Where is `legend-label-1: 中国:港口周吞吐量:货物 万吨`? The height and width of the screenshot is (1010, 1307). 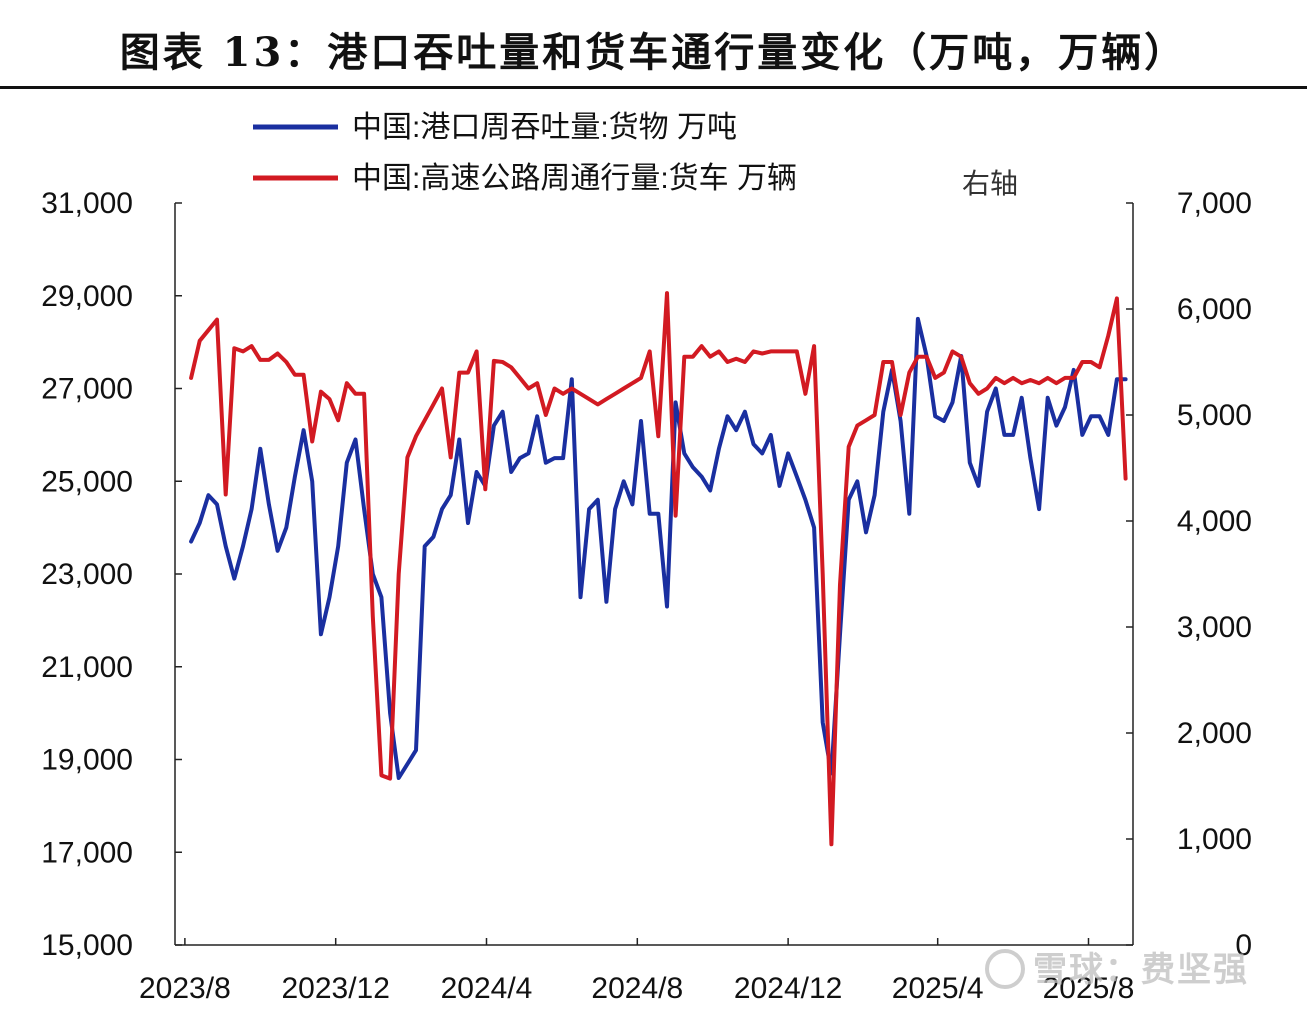
legend-label-1: 中国:港口周吞吐量:货物 万吨 is located at coordinates (544, 127).